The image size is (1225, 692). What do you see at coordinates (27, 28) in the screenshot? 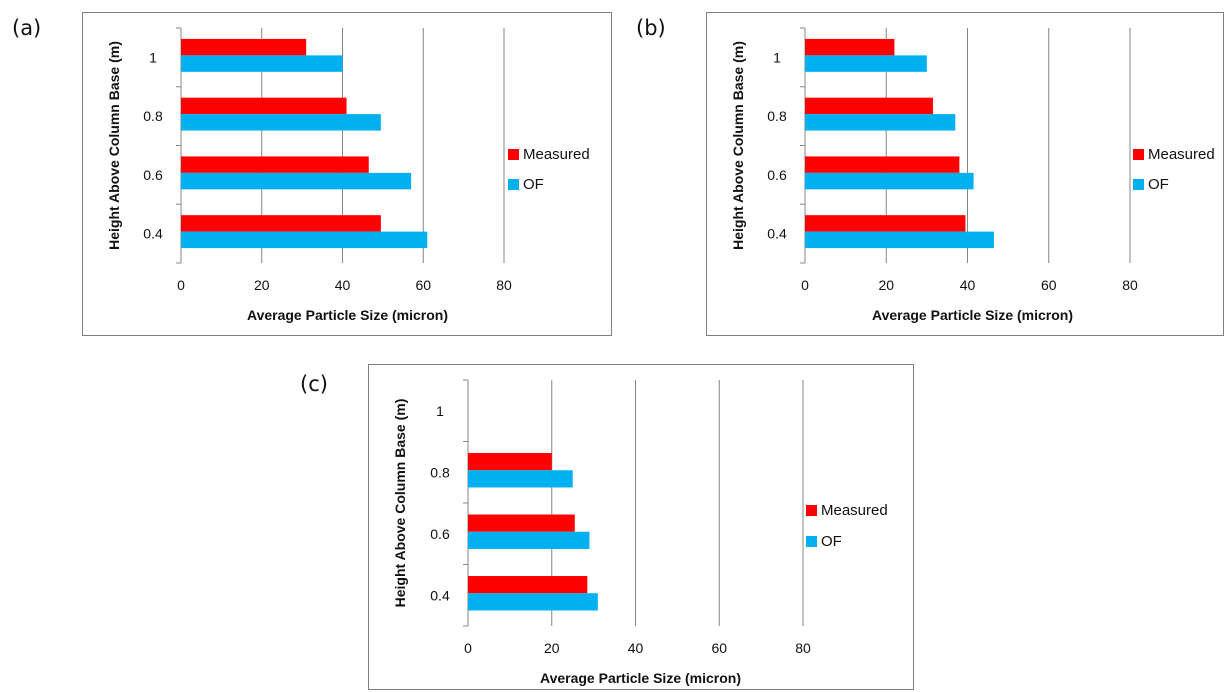
I see `panel-a-label: (a)` at bounding box center [27, 28].